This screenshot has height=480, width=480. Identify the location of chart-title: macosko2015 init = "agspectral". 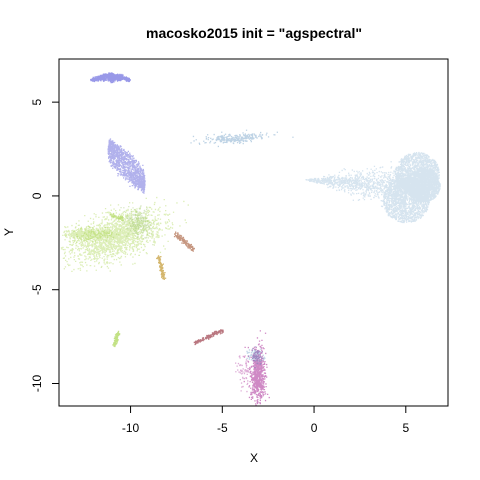
(254, 33).